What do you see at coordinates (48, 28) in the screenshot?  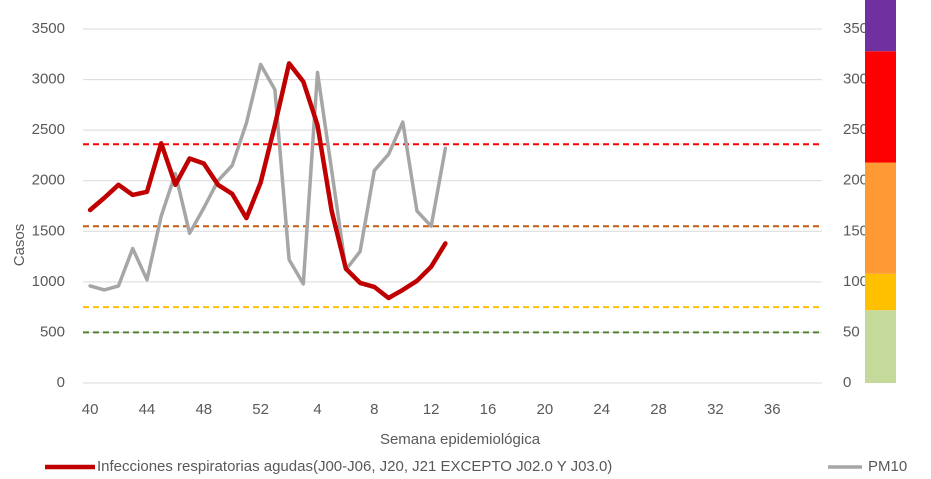 I see `y-tick-label: 3500` at bounding box center [48, 28].